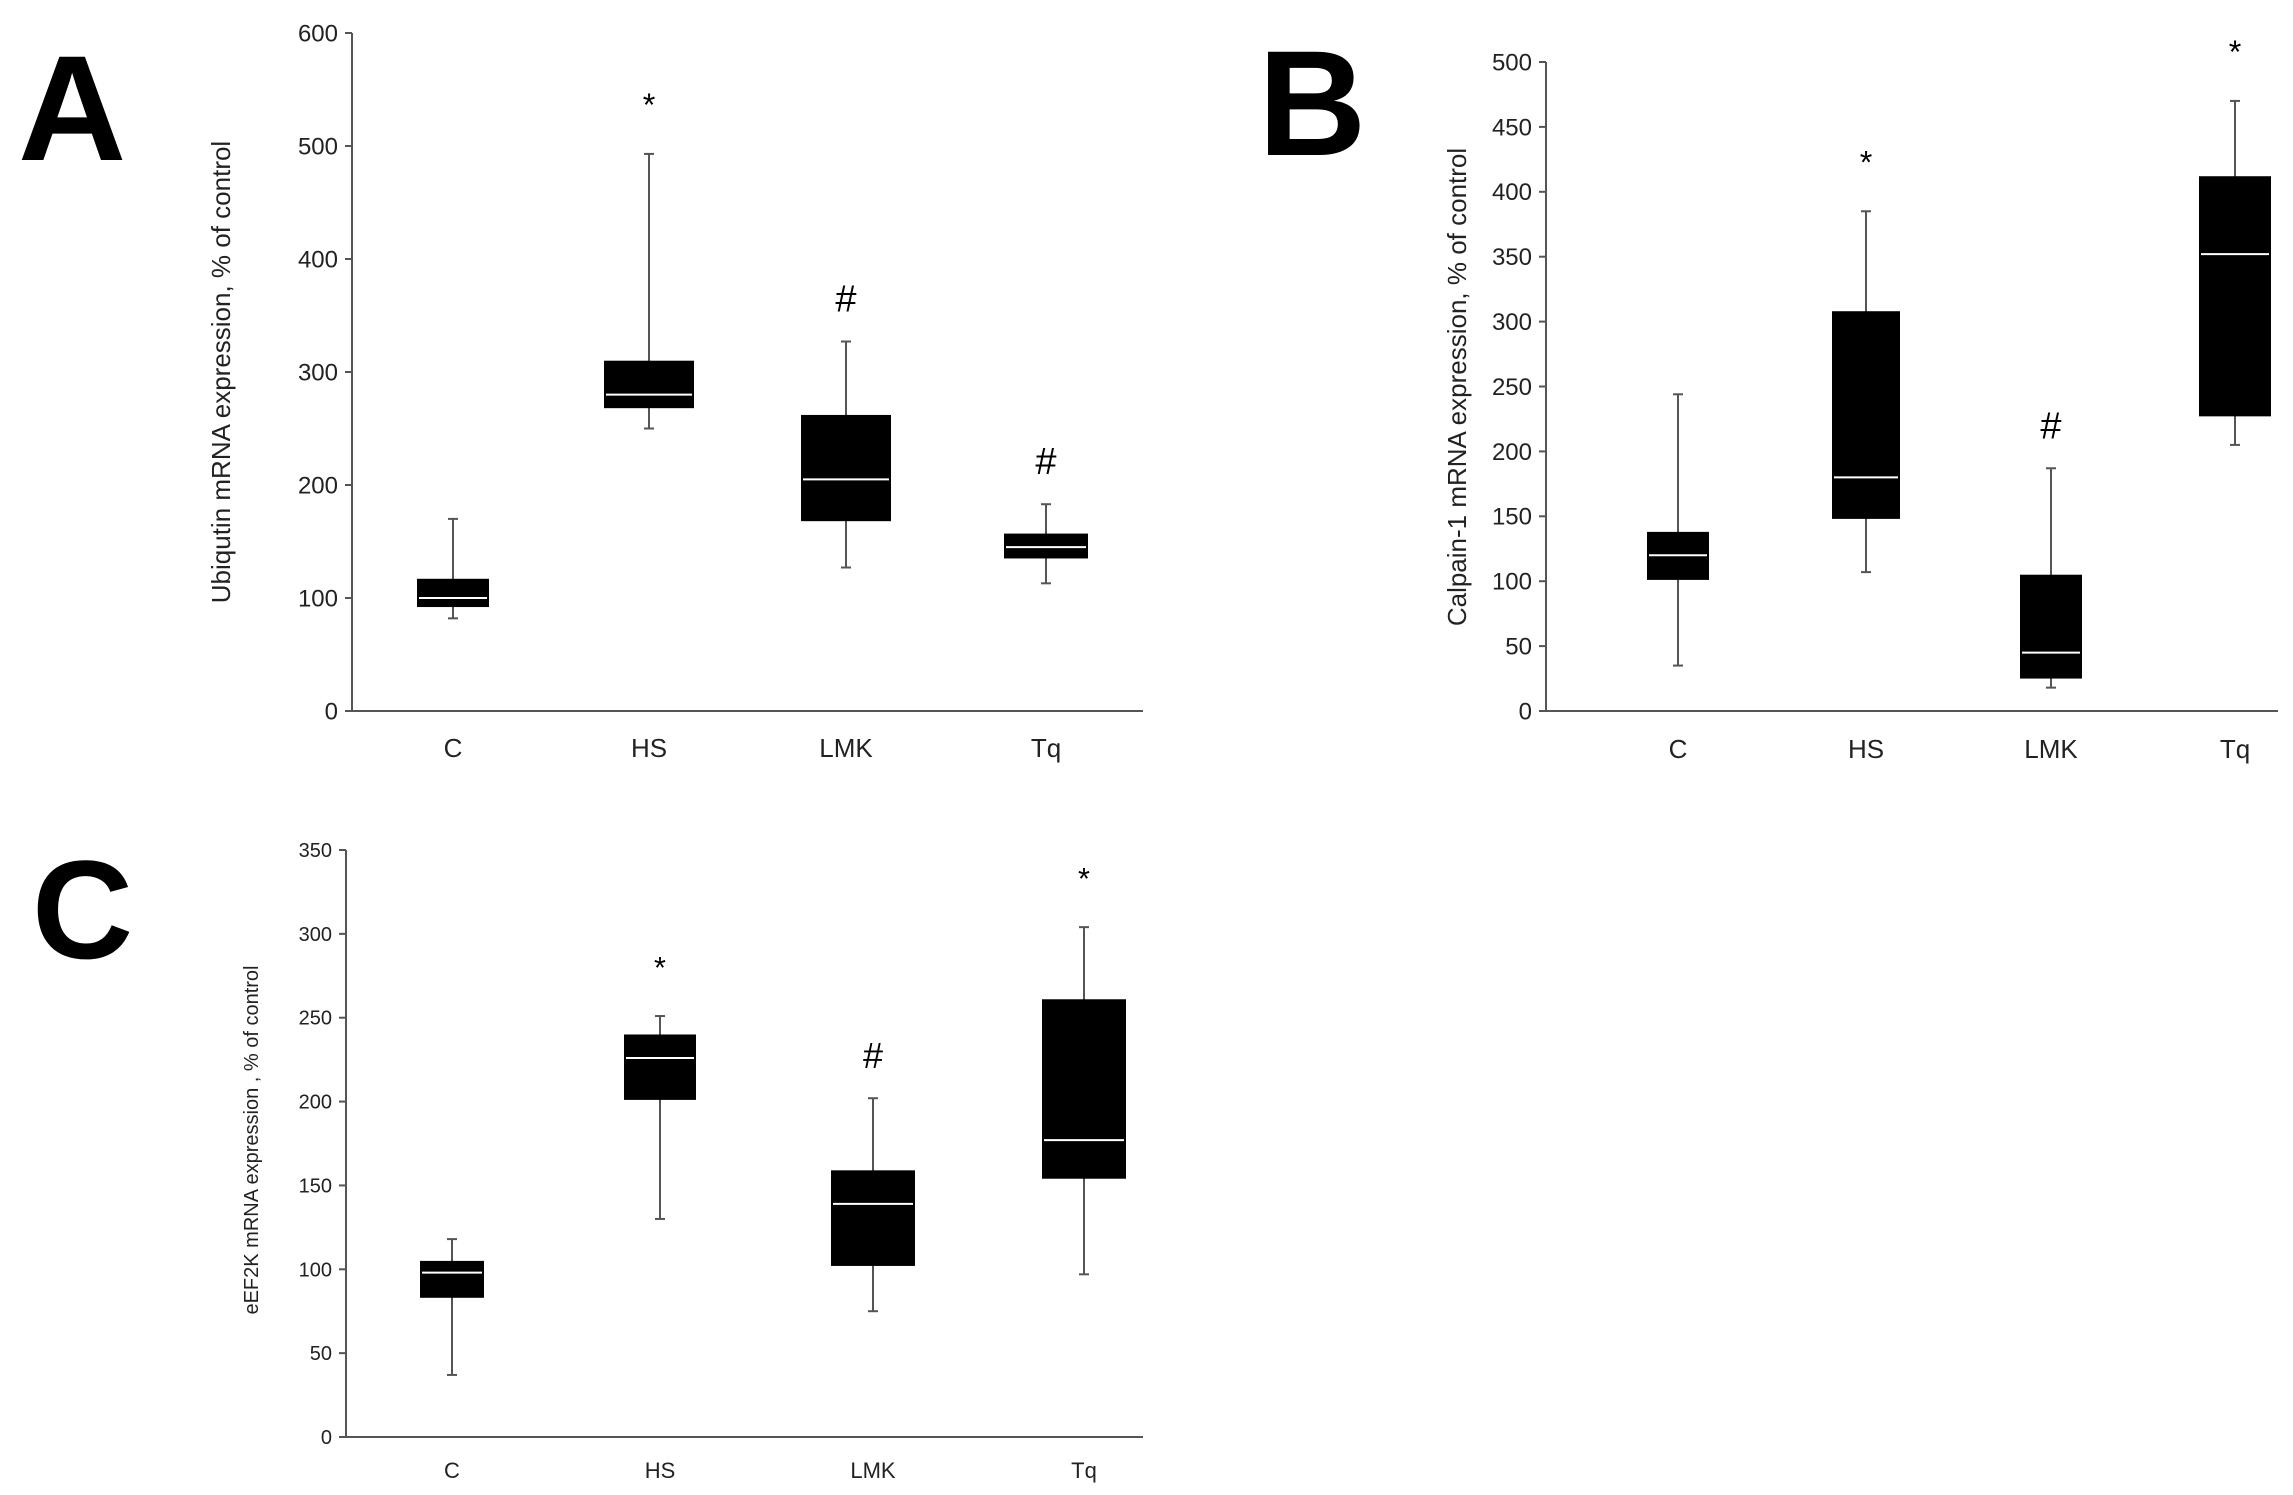 This screenshot has width=2293, height=1495. Describe the element at coordinates (252, 1139) in the screenshot. I see `y-axis-title: eEF2K mRNA expression , % of control` at that location.